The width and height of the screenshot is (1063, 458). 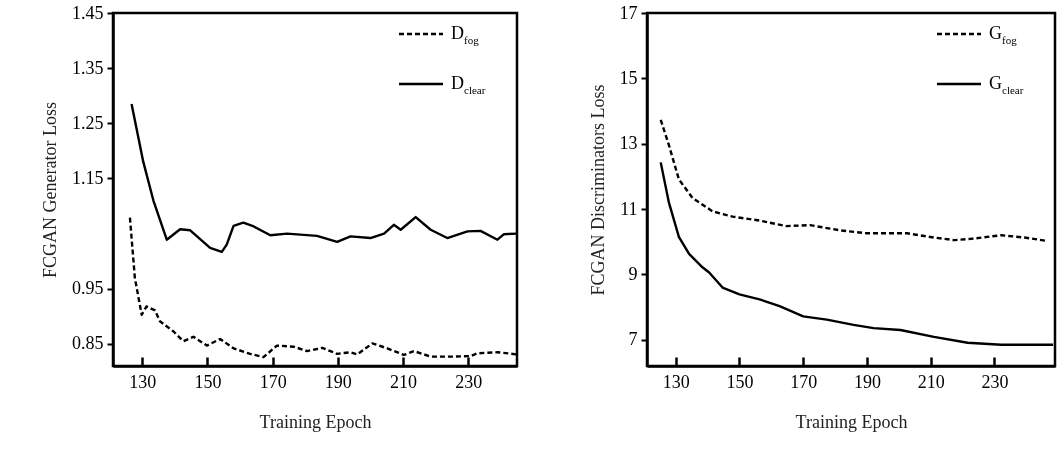 I want to click on y-tick-label: 13, so click(x=628, y=143).